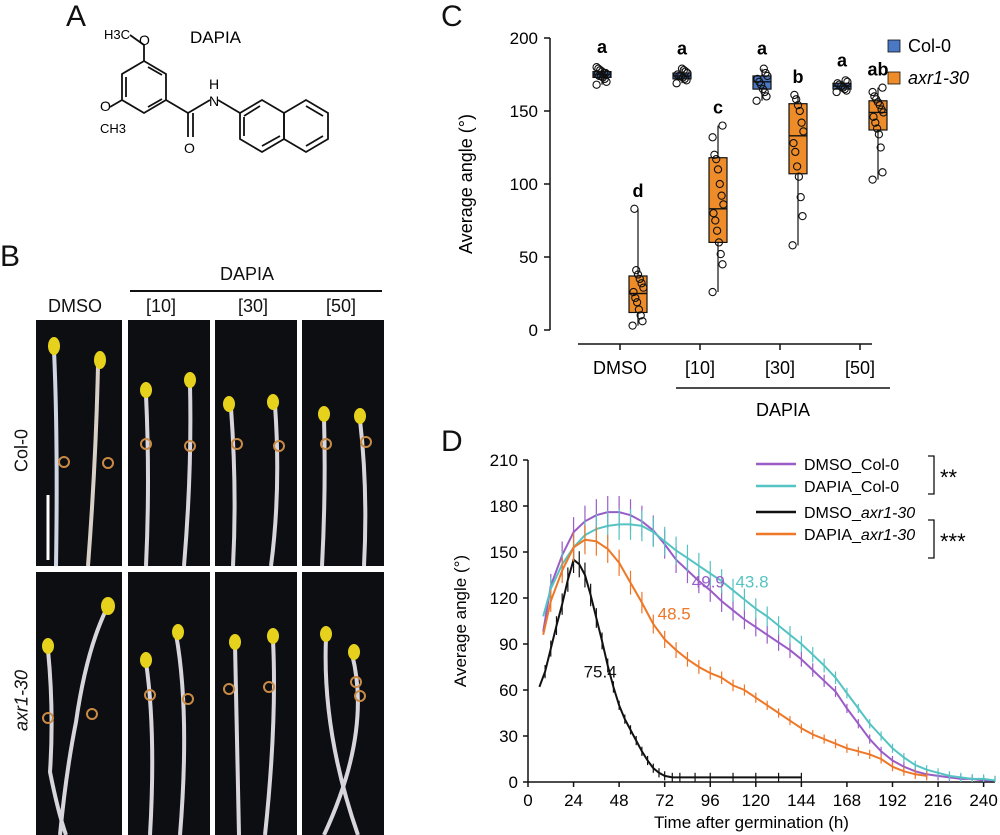 Image resolution: width=1000 pixels, height=835 pixels. Describe the element at coordinates (214, 84) in the screenshot. I see `atom-h: H` at that location.